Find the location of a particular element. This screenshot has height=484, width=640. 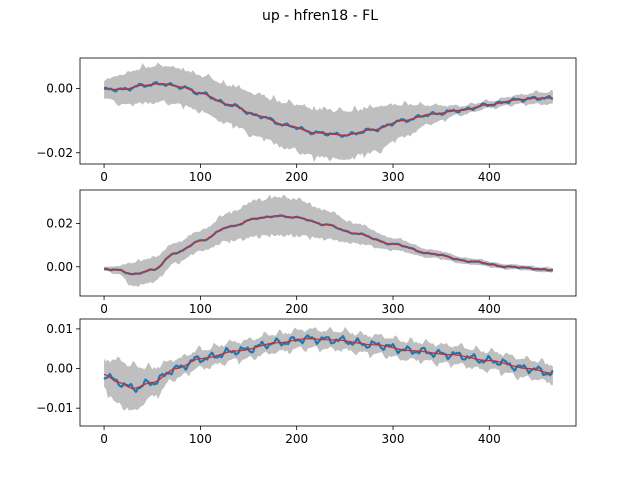

y-tick-label: −0.02 is located at coordinates (54, 153).